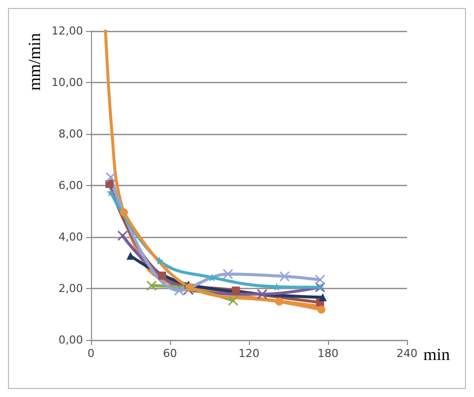 This screenshot has height=397, width=474. What do you see at coordinates (170, 353) in the screenshot?
I see `x-tick-label: 60` at bounding box center [170, 353].